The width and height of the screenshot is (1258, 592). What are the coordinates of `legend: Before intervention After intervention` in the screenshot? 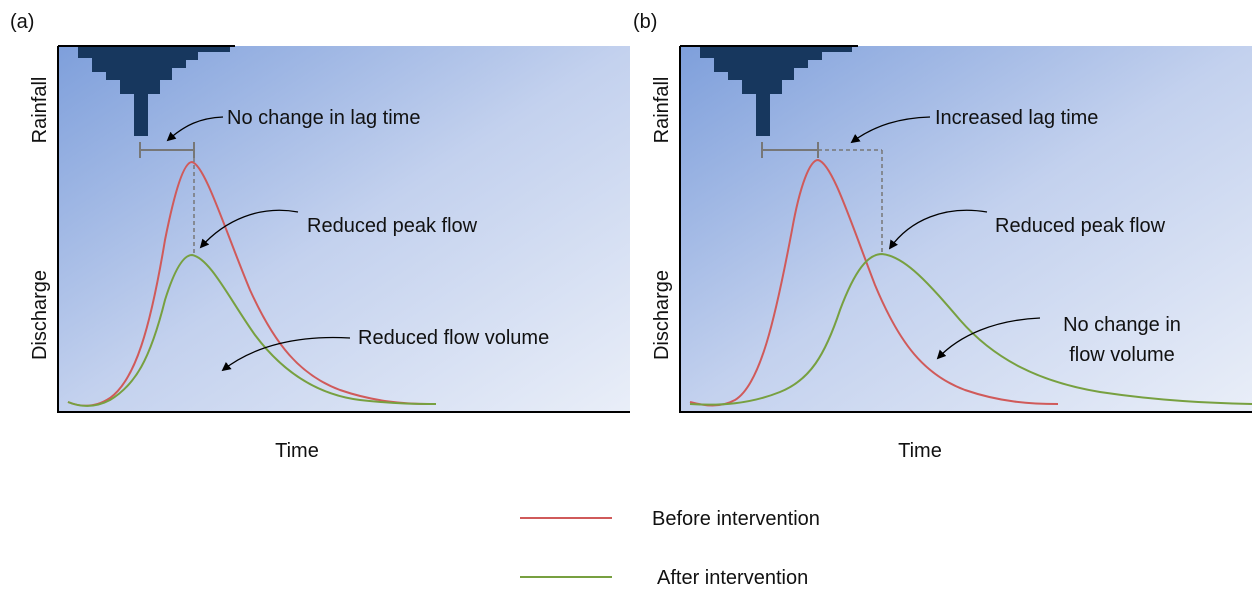 It's located at (670, 548).